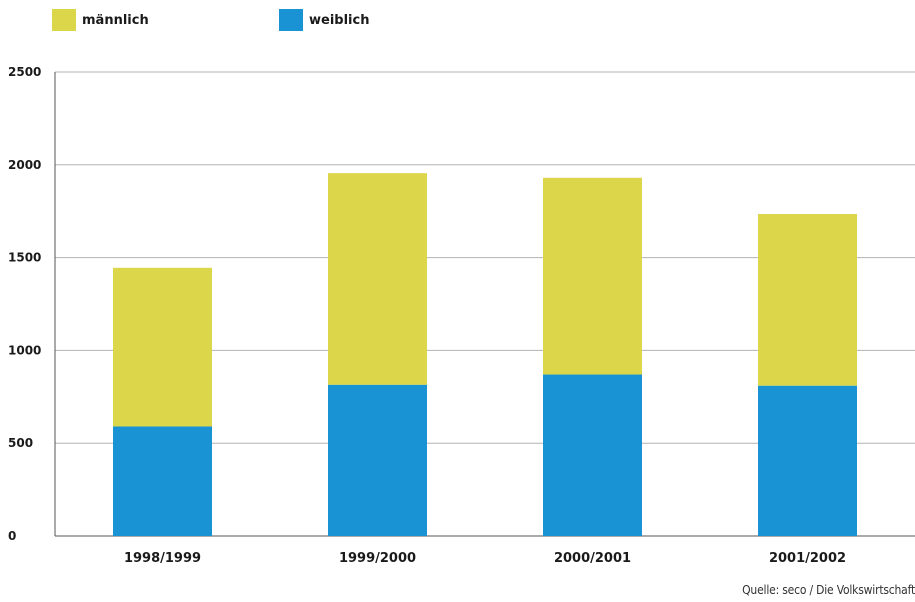  Describe the element at coordinates (807, 299) in the screenshot. I see `bar-2001-2002-maennlich` at that location.